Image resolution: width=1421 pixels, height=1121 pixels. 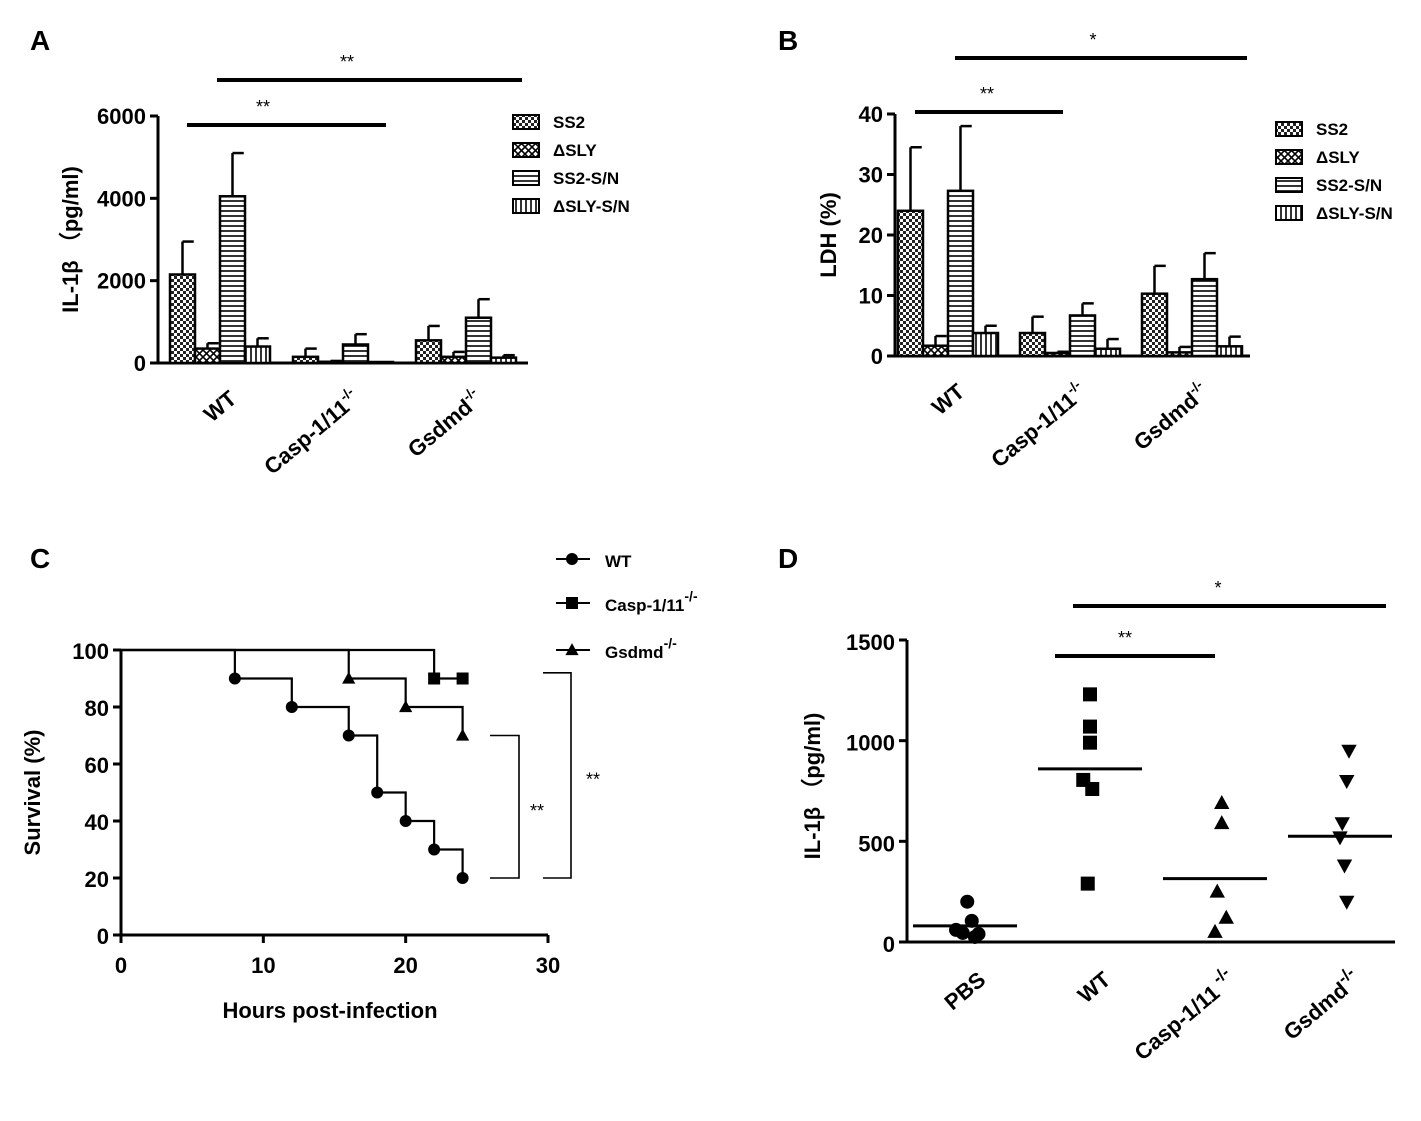 What do you see at coordinates (97, 708) in the screenshot?
I see `y-tick-label: 80` at bounding box center [97, 708].